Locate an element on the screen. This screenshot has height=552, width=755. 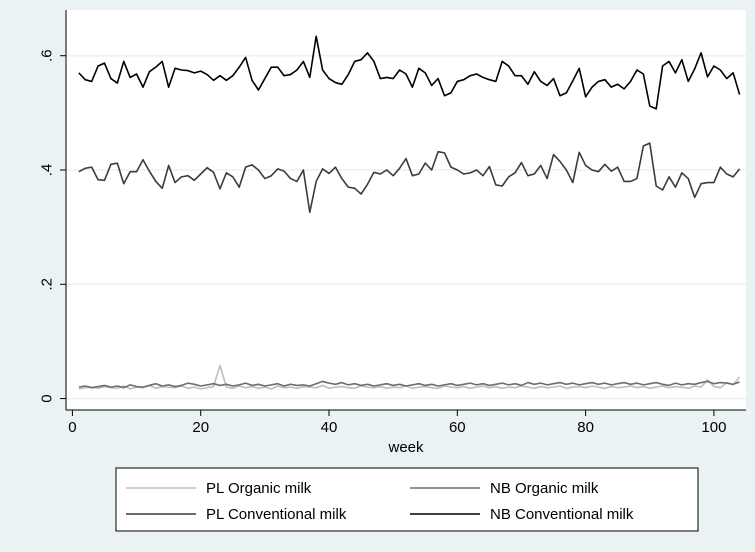
series-line-nb-organic-milk is located at coordinates (409, 384).